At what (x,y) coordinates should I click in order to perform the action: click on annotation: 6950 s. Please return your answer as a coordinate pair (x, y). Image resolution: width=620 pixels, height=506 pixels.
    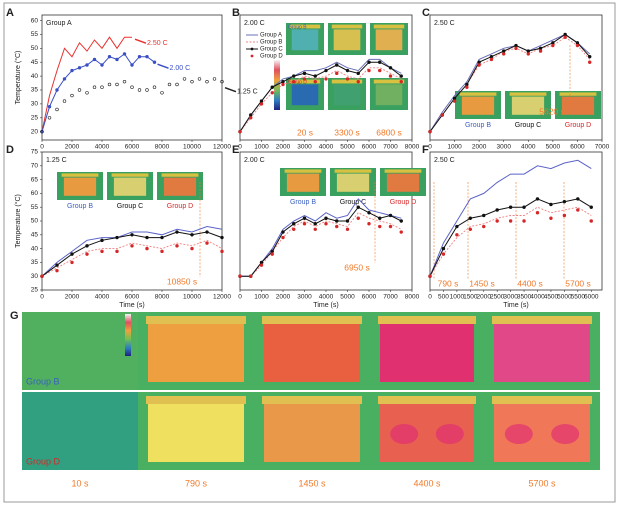
    Looking at the image, I should click on (357, 267).